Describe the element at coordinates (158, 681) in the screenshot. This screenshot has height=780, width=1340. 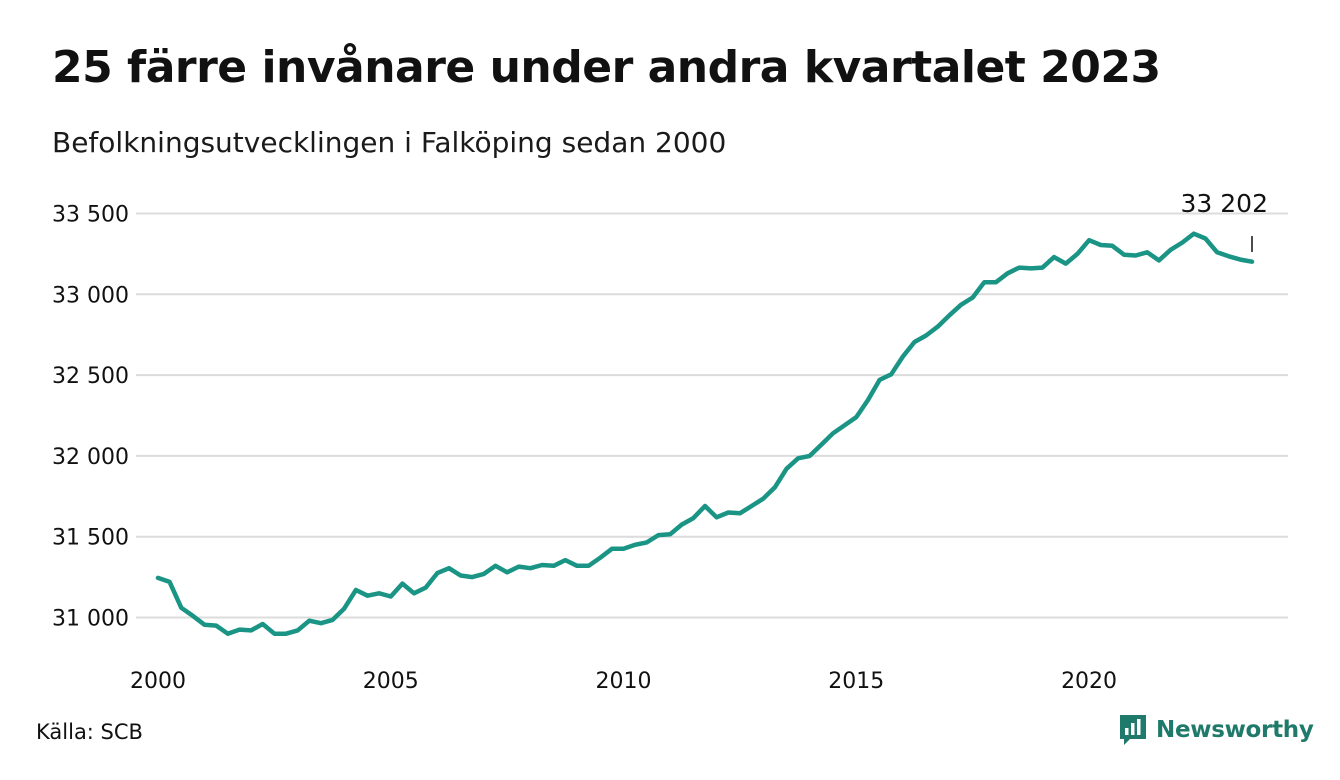
I see `x-tick-label: 2000` at that location.